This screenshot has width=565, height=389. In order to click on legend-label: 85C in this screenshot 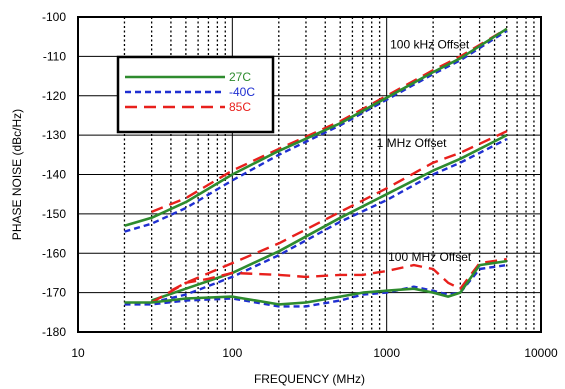, I will do `click(240, 107)`.